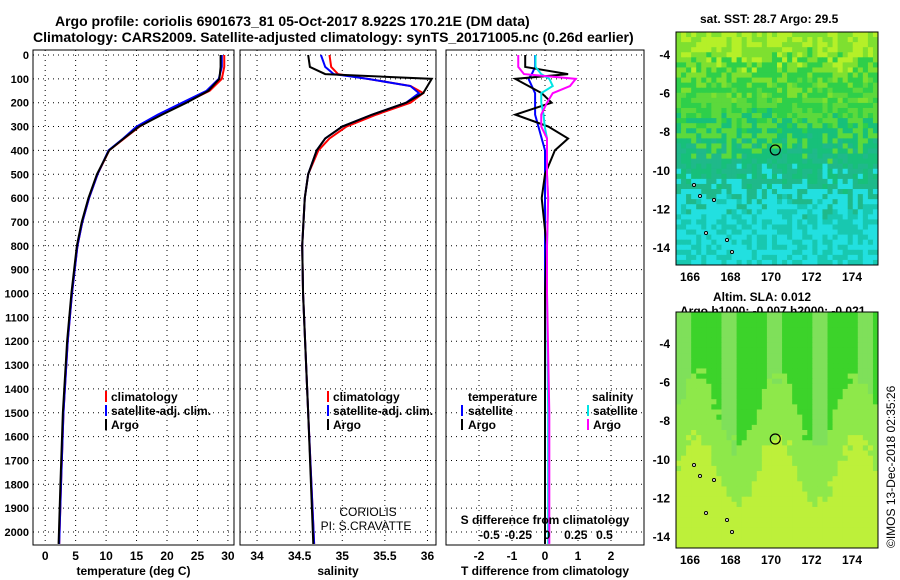 The image size is (900, 580). Describe the element at coordinates (777, 148) in the screenshot. I see `map-frame` at that location.